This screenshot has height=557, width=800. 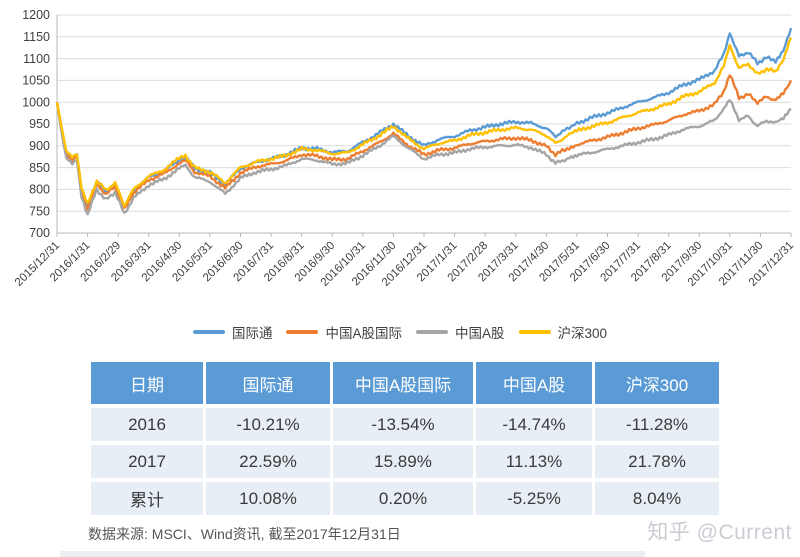 I want to click on y-axis-label: 850, so click(x=39, y=168).